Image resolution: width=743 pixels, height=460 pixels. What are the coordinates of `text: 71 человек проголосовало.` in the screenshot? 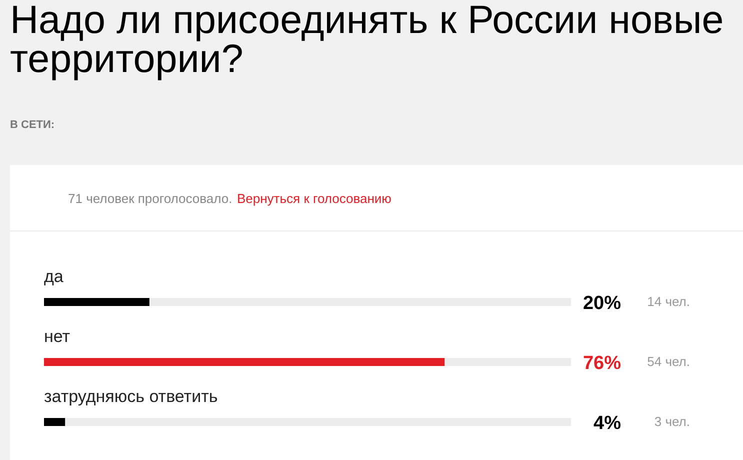 It's located at (150, 198).